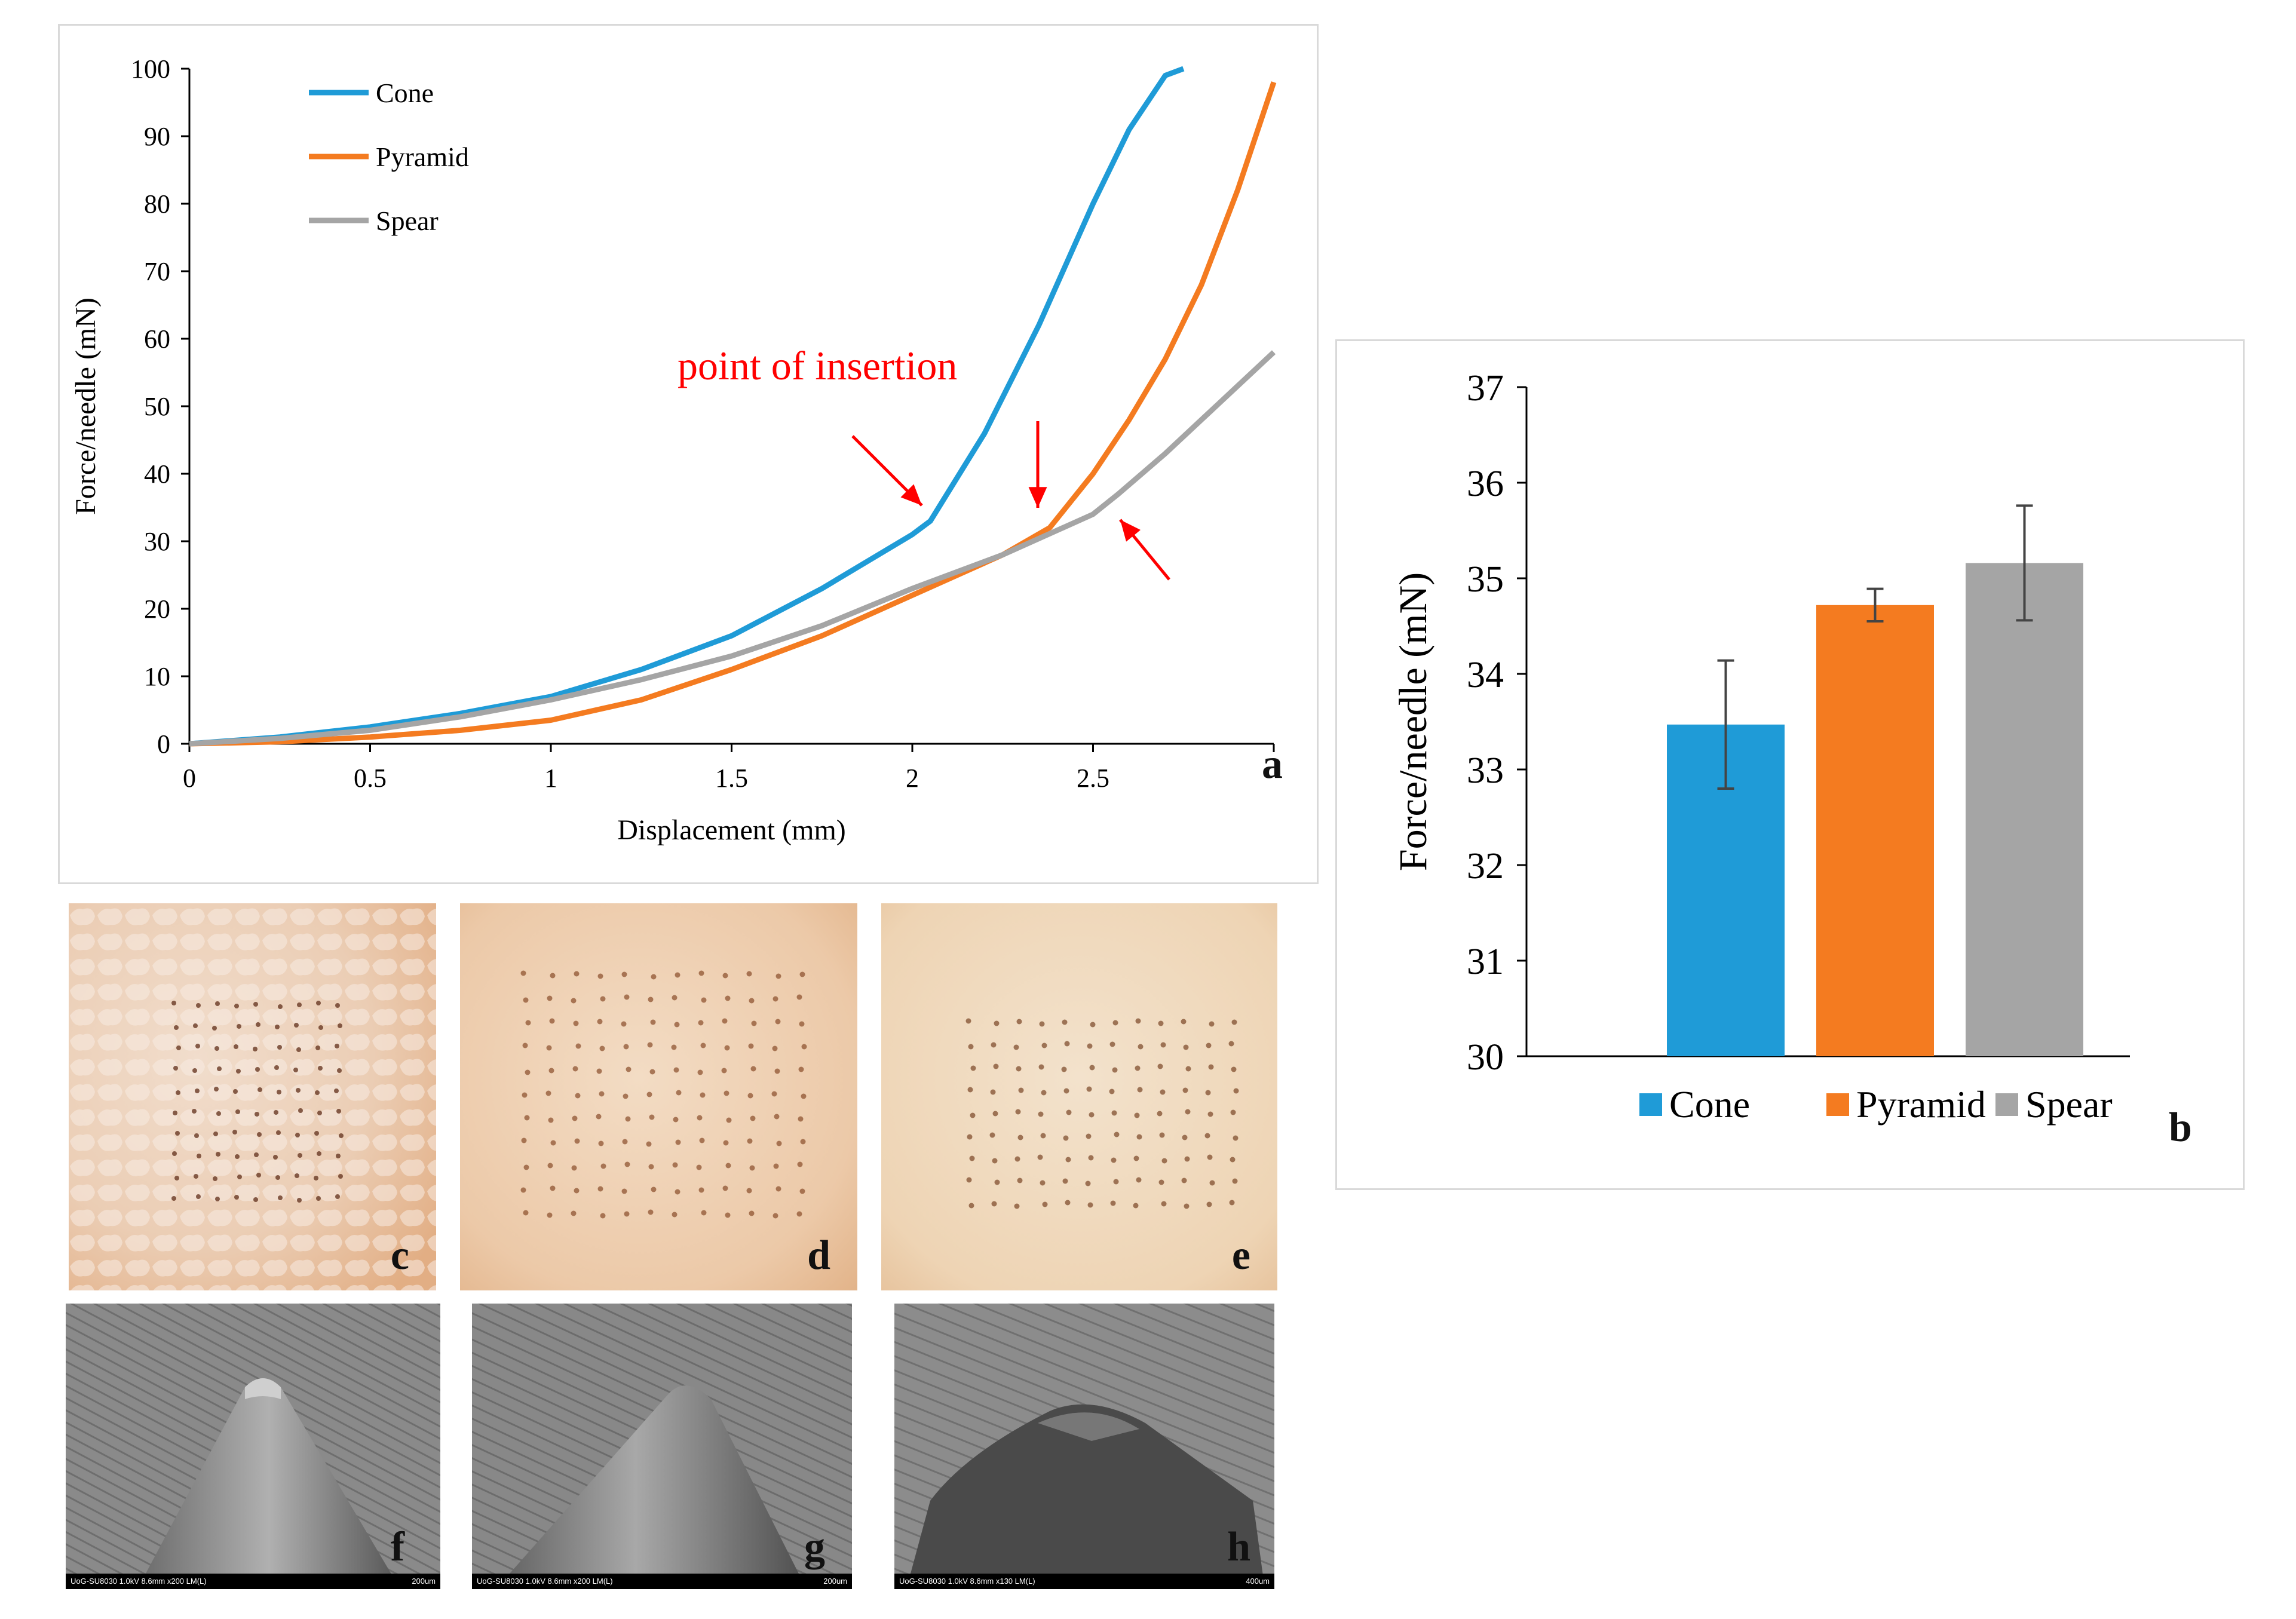 This screenshot has height=1619, width=2296. What do you see at coordinates (1485, 962) in the screenshot?
I see `y-tick-label-1: 31` at bounding box center [1485, 962].